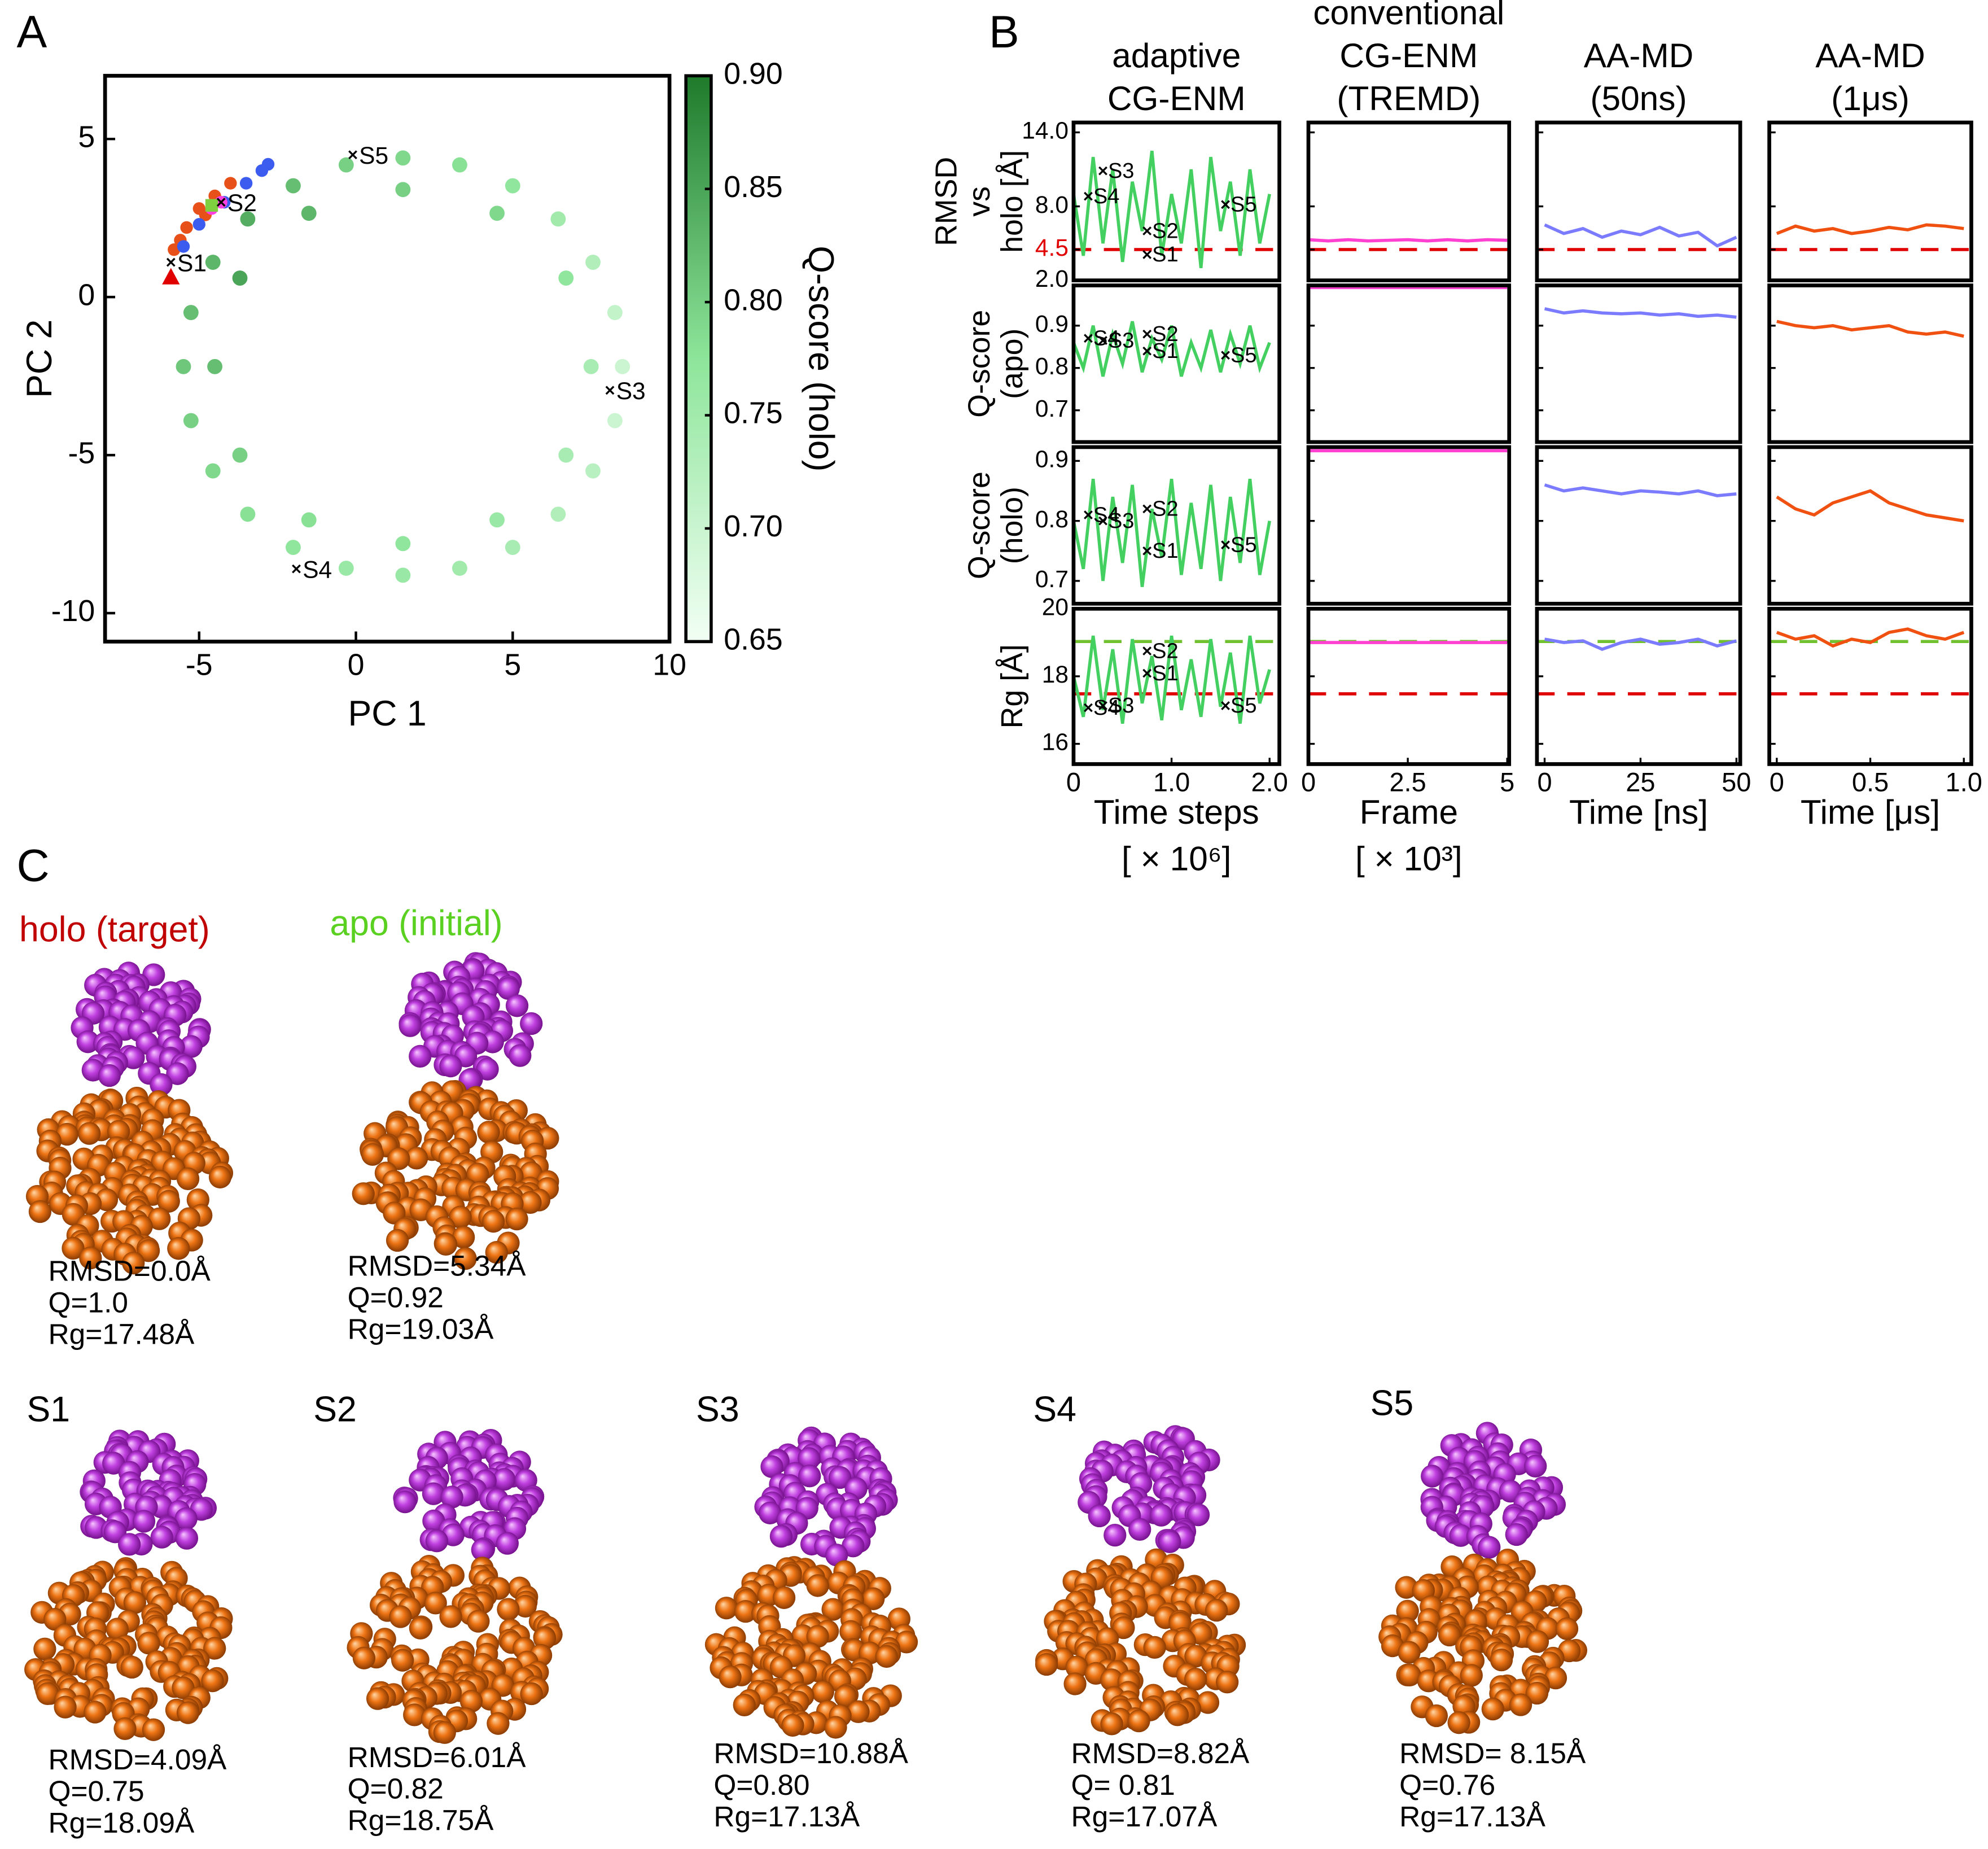 The height and width of the screenshot is (1849, 1988). What do you see at coordinates (121, 1822) in the screenshot?
I see `structure-metric: Rg=18.09Å` at bounding box center [121, 1822].